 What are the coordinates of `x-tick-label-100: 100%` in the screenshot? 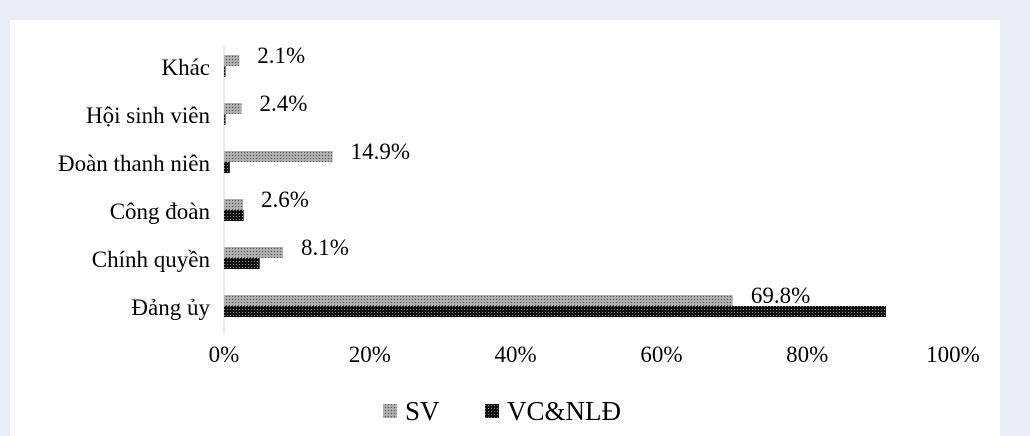 It's located at (953, 354).